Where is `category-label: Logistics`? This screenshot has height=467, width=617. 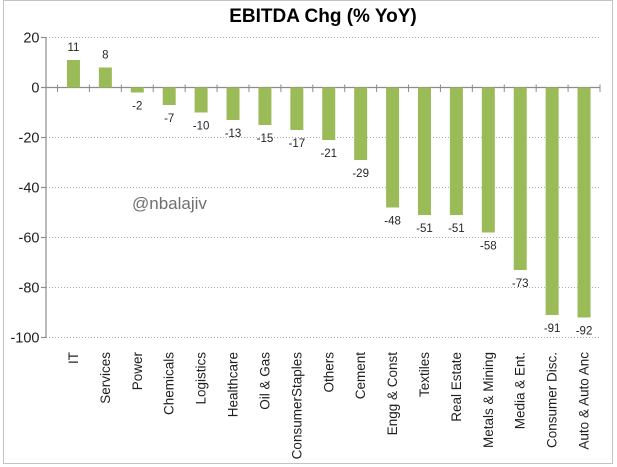 category-label: Logistics is located at coordinates (201, 378).